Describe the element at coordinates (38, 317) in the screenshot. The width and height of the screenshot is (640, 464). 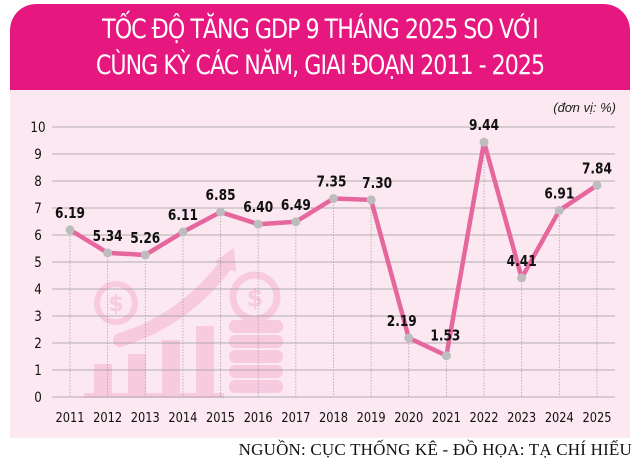
I see `y-tick-label: 3` at that location.